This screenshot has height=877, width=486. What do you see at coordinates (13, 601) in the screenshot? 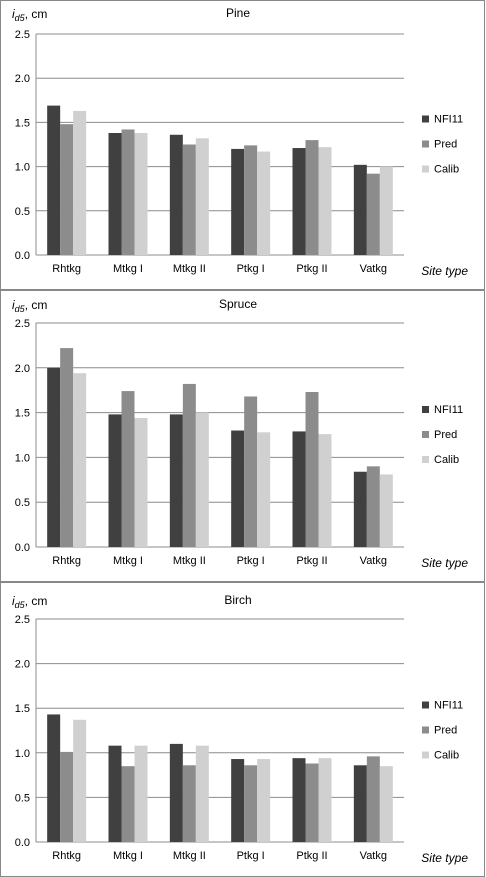
I see `y-axis-title-main: i` at bounding box center [13, 601].